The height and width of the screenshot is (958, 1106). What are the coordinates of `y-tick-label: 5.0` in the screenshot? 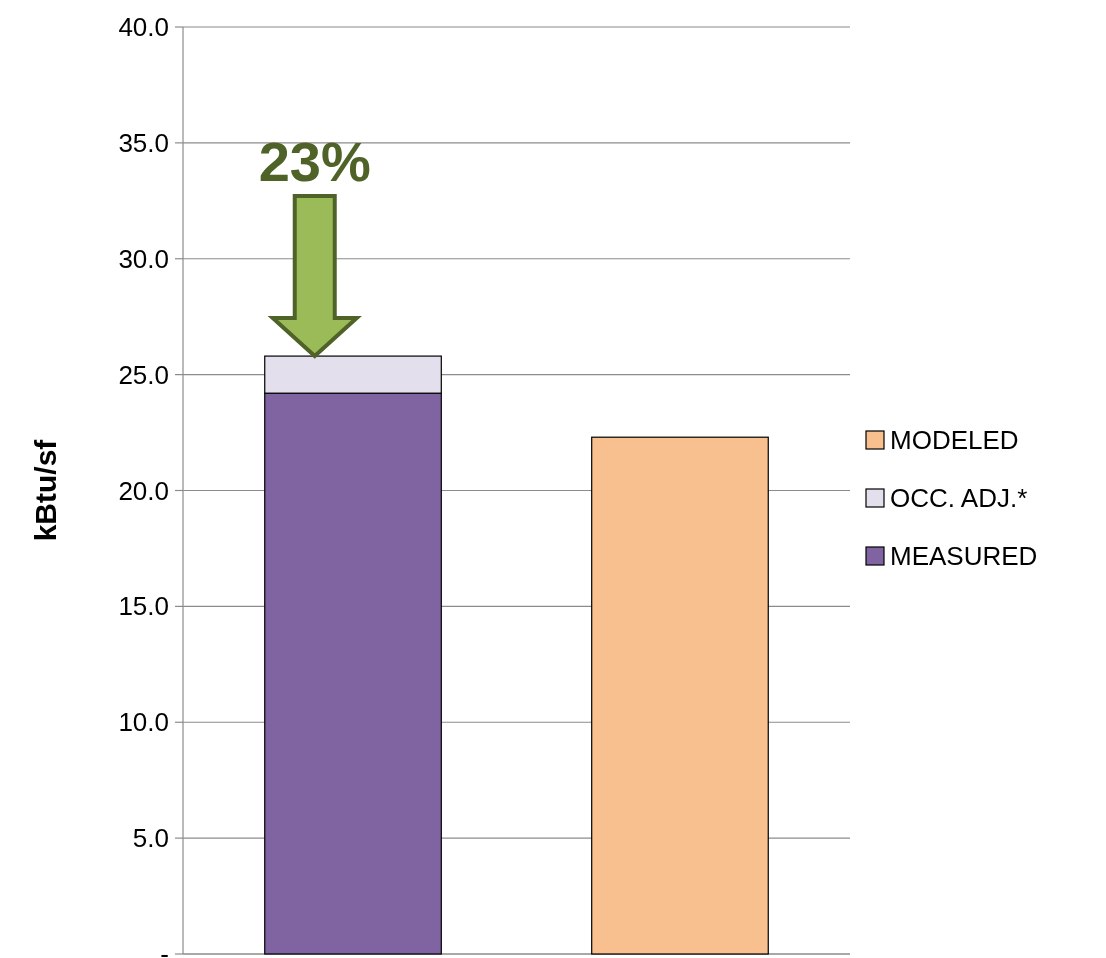 It's located at (150, 838).